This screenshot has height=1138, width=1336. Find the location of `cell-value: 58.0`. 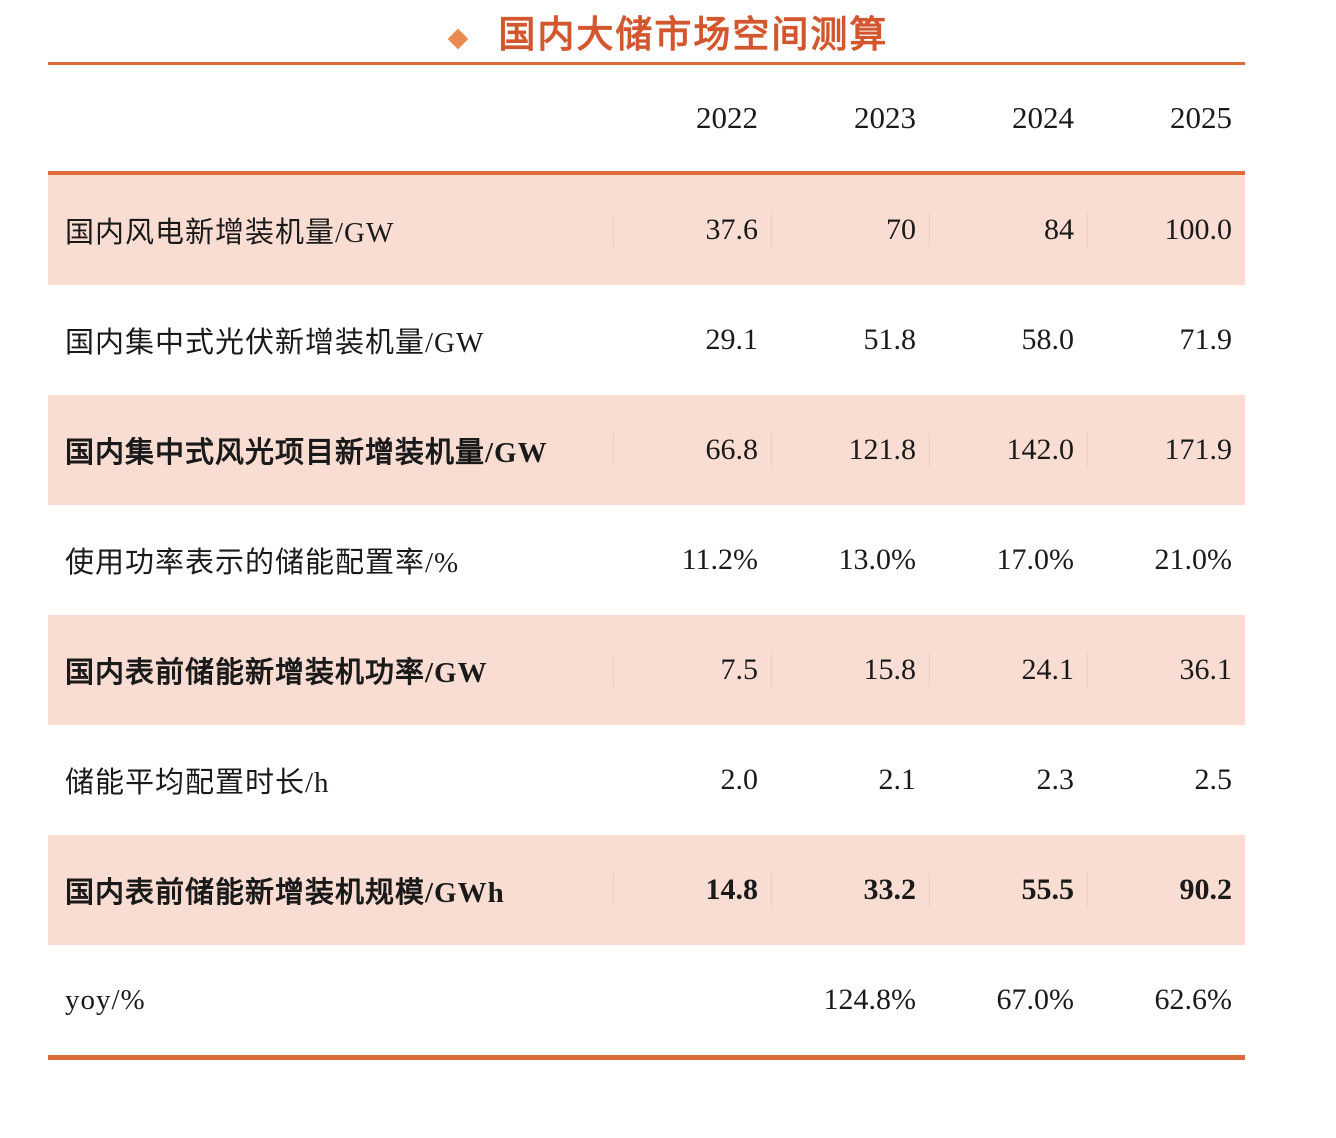

cell-value: 58.0 is located at coordinates (1048, 339).